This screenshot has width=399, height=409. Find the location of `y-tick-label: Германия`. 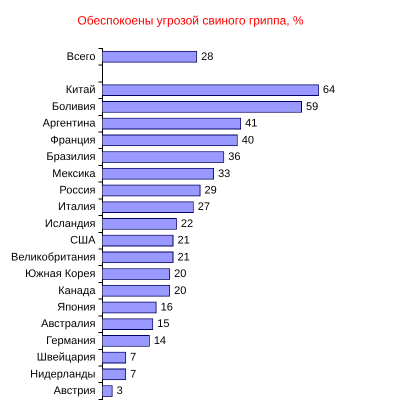

y-tick-label: Германия is located at coordinates (71, 340).